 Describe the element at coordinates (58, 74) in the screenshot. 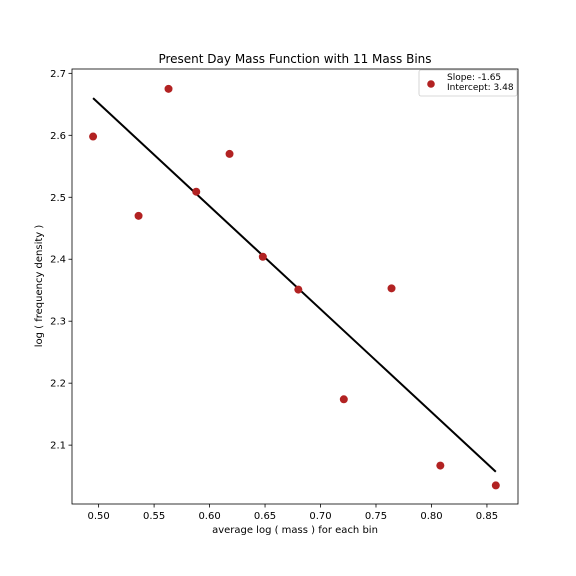

I see `y-tick-label: 2.7` at that location.